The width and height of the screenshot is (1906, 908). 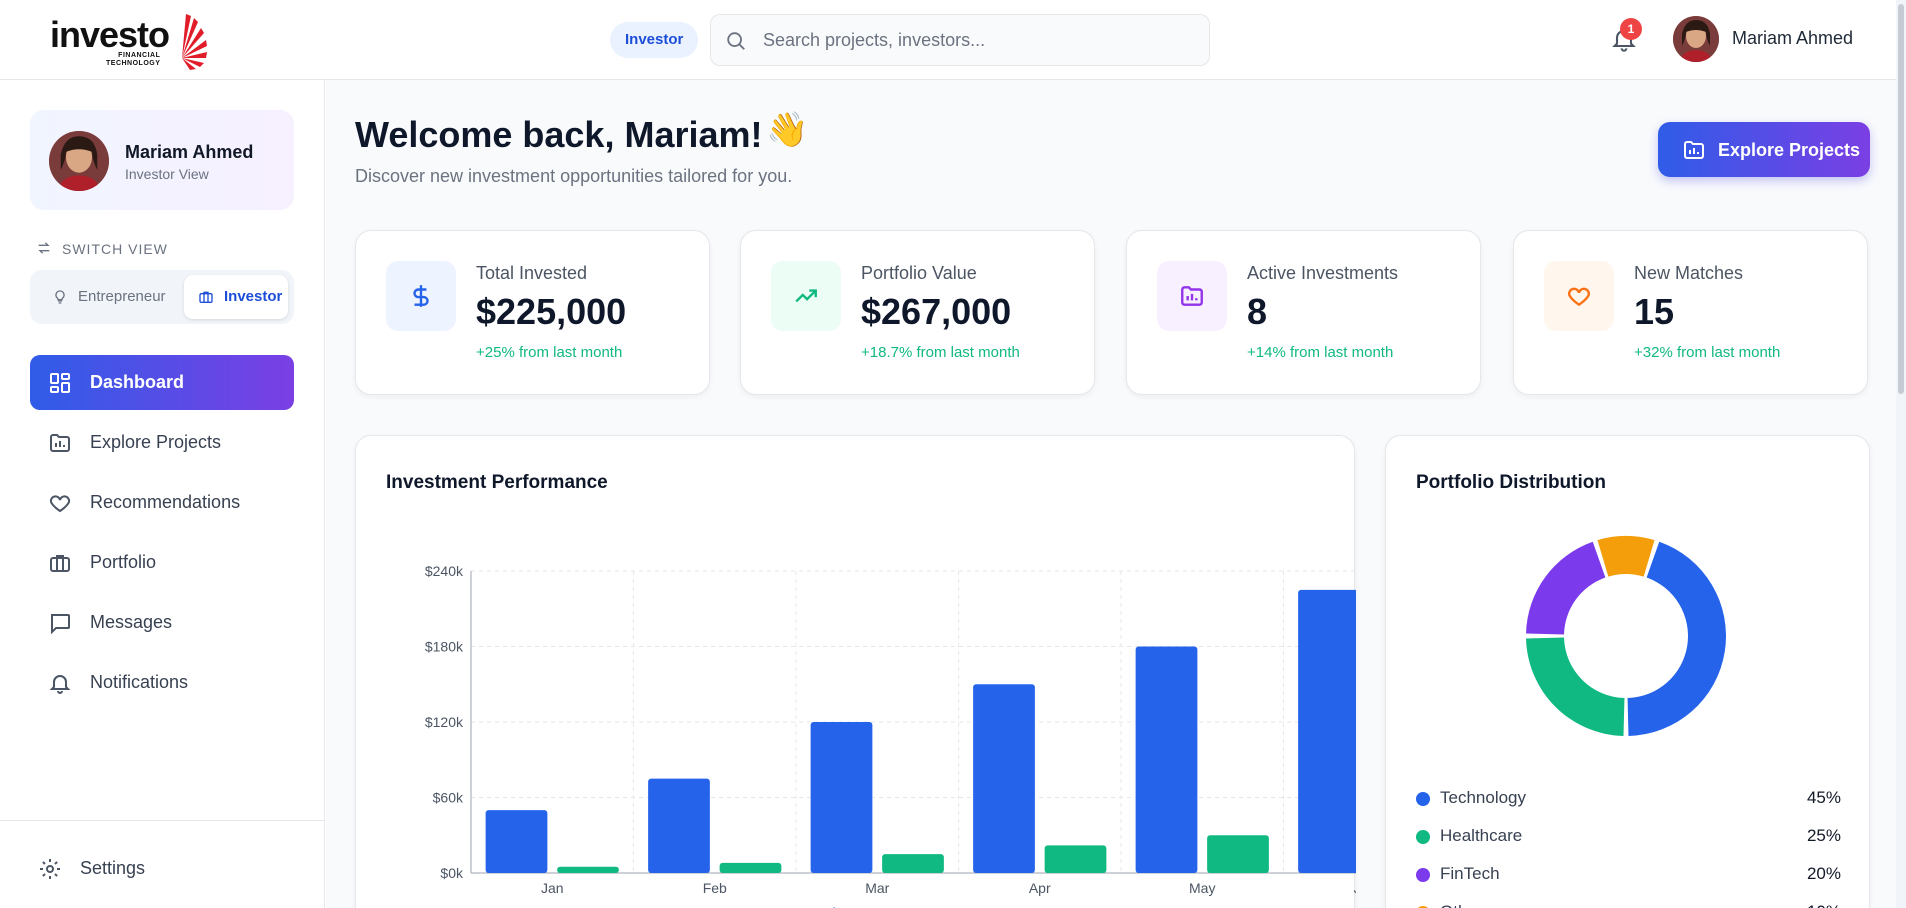 What do you see at coordinates (189, 152) in the screenshot?
I see `profile-name: Mariam Ahmed` at bounding box center [189, 152].